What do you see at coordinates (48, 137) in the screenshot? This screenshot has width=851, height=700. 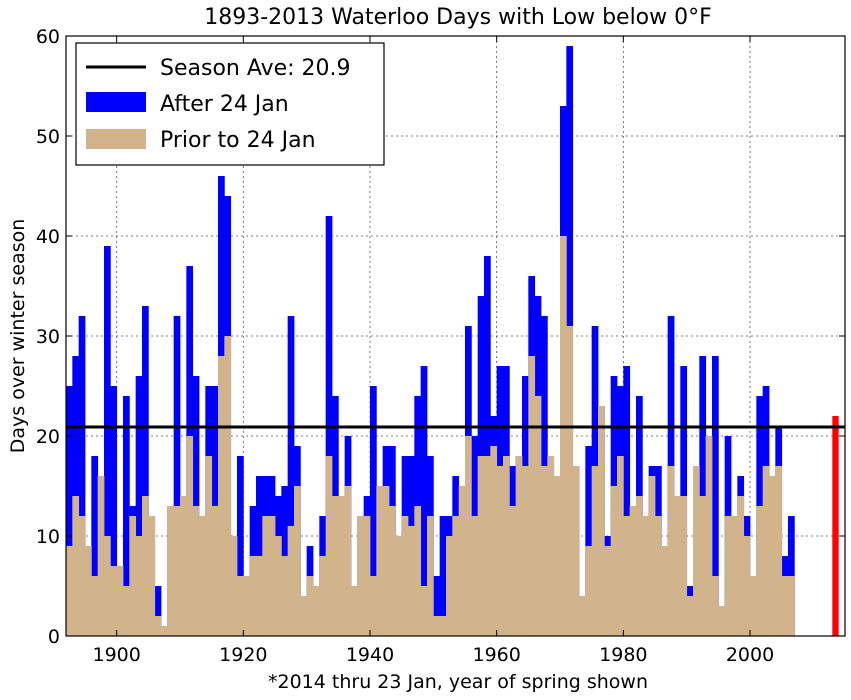 I see `y-tick-label: 50` at bounding box center [48, 137].